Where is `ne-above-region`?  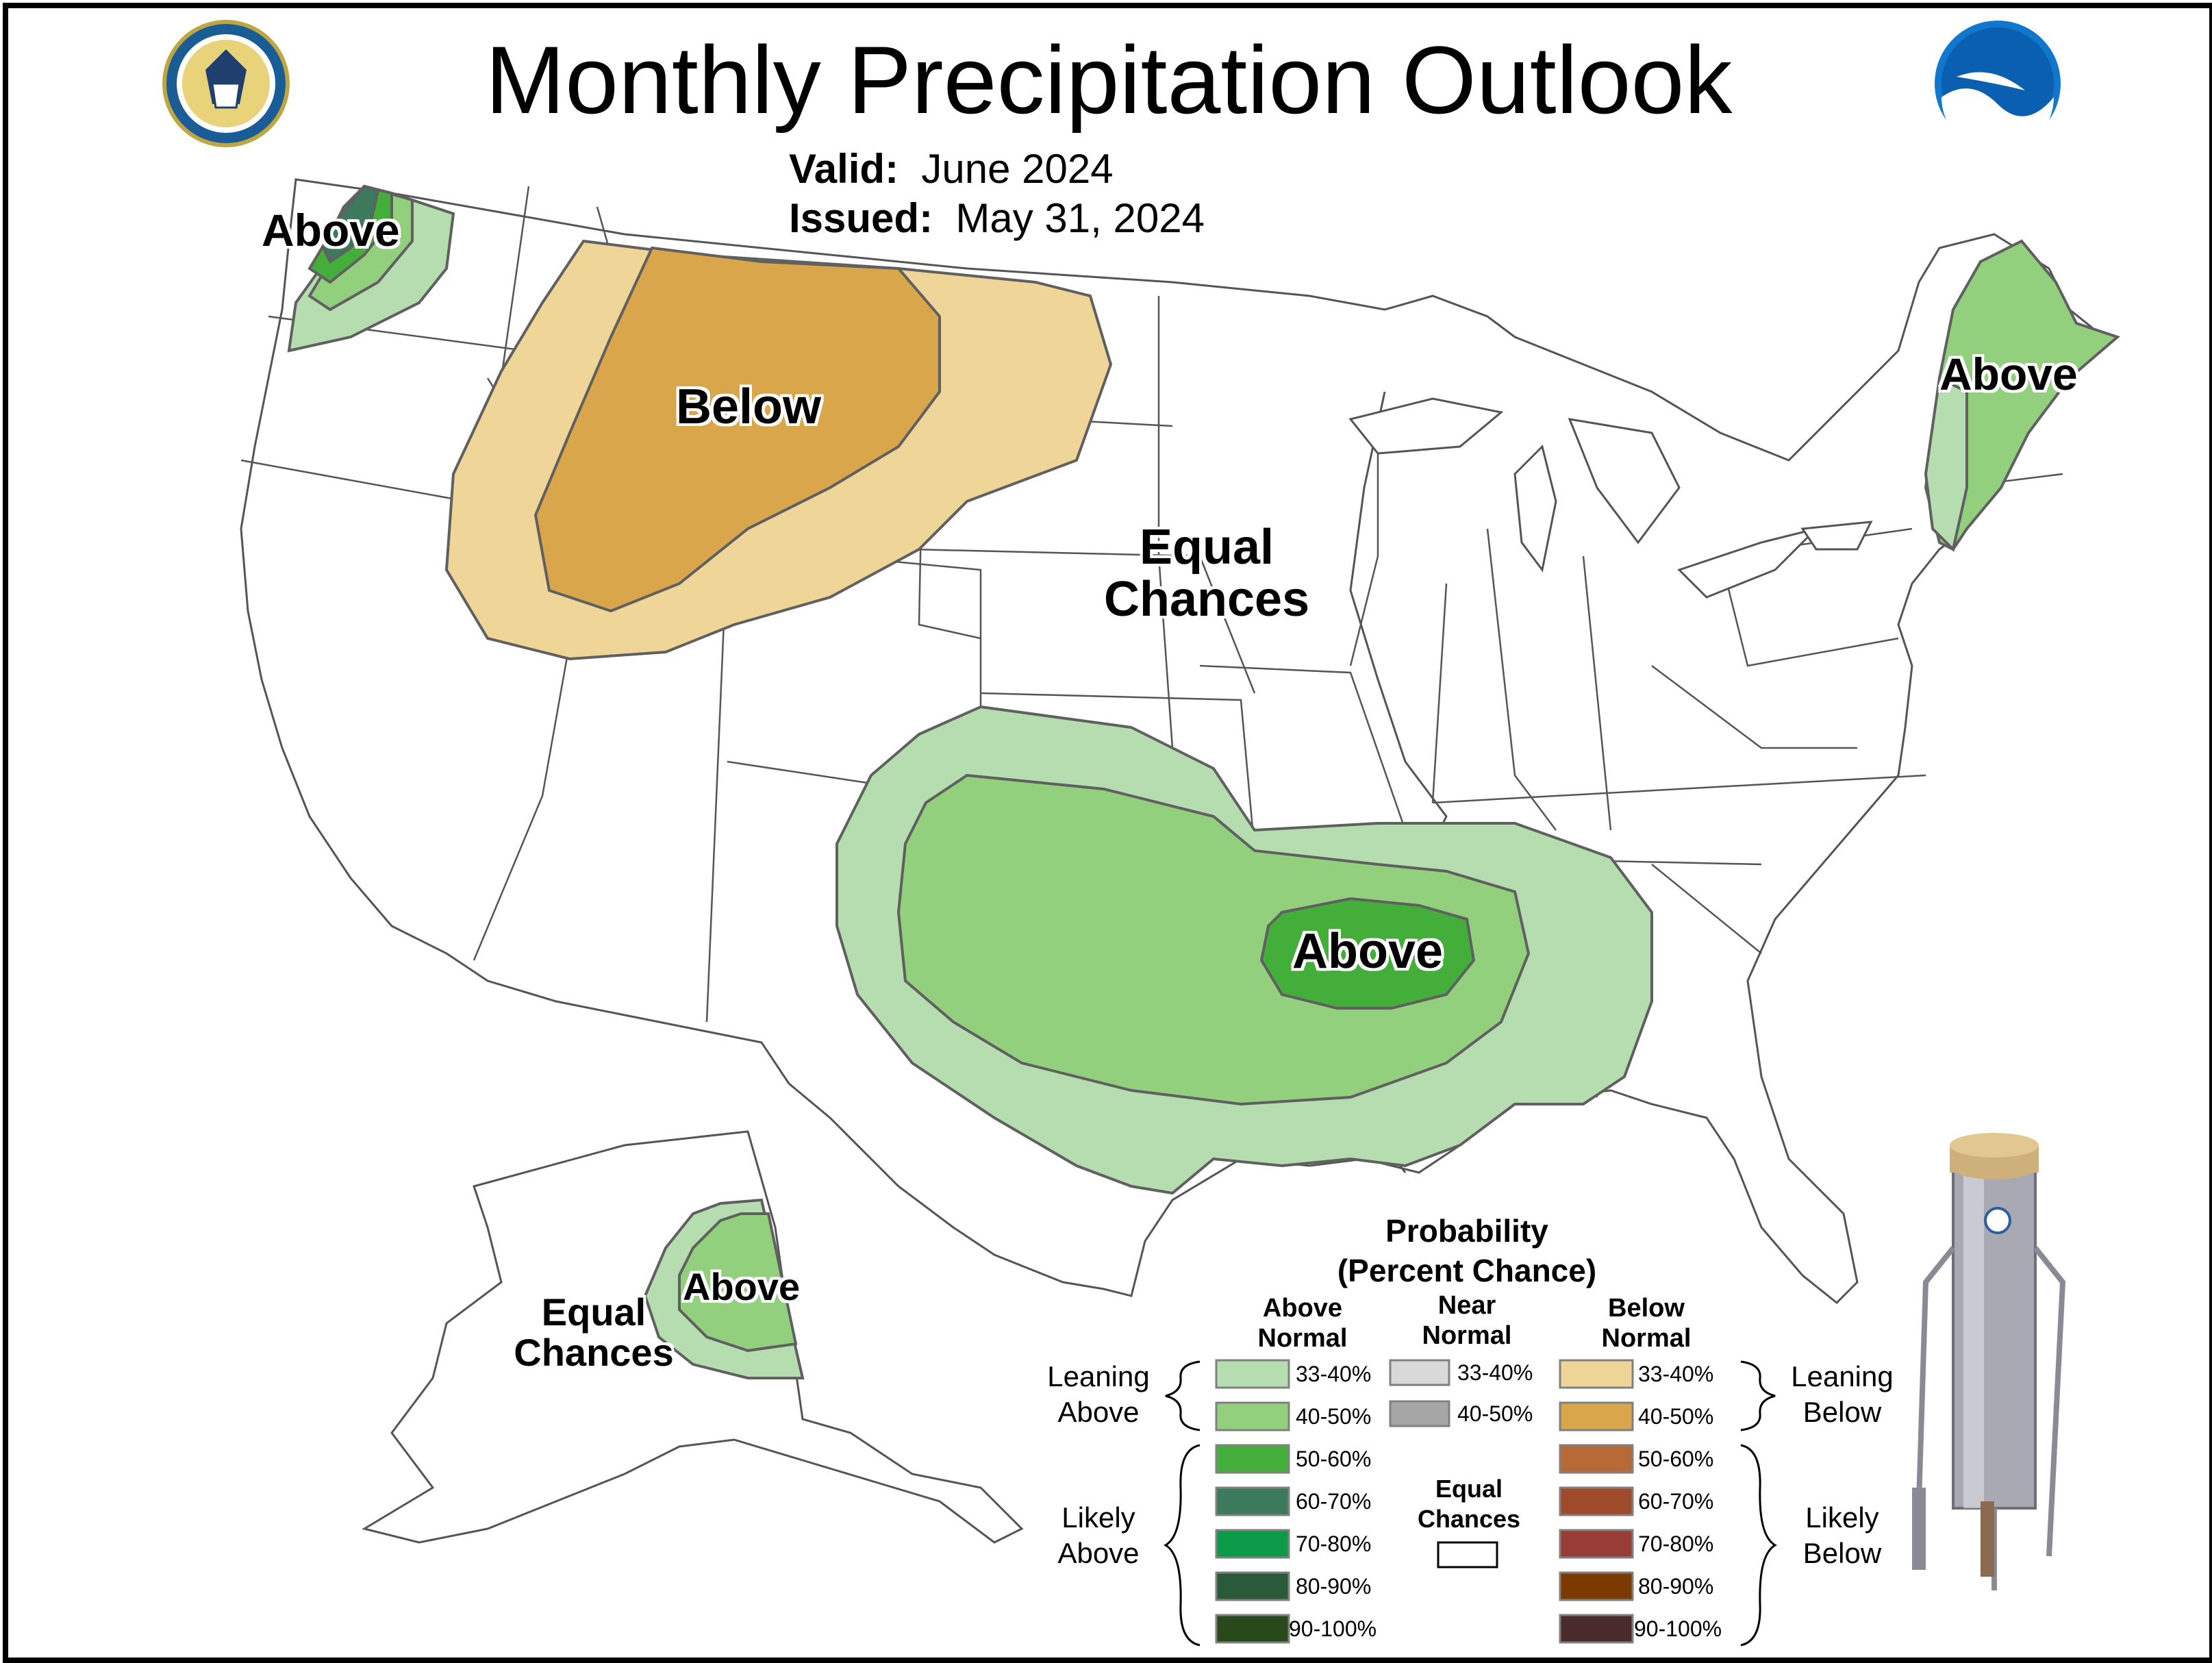
ne-above-region is located at coordinates (2022, 395).